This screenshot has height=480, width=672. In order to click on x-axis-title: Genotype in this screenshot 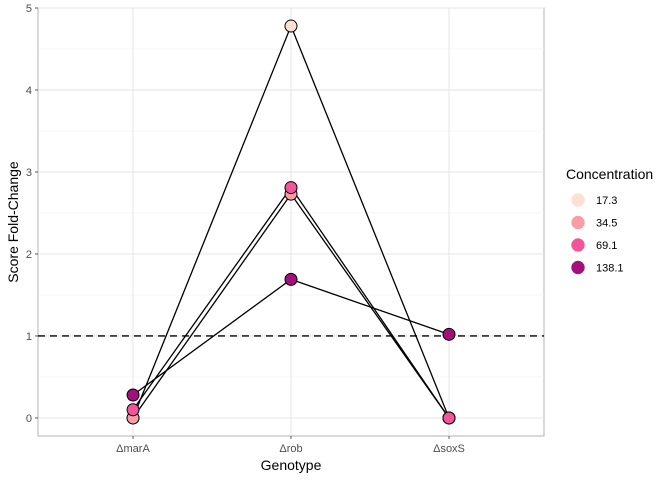, I will do `click(291, 465)`.